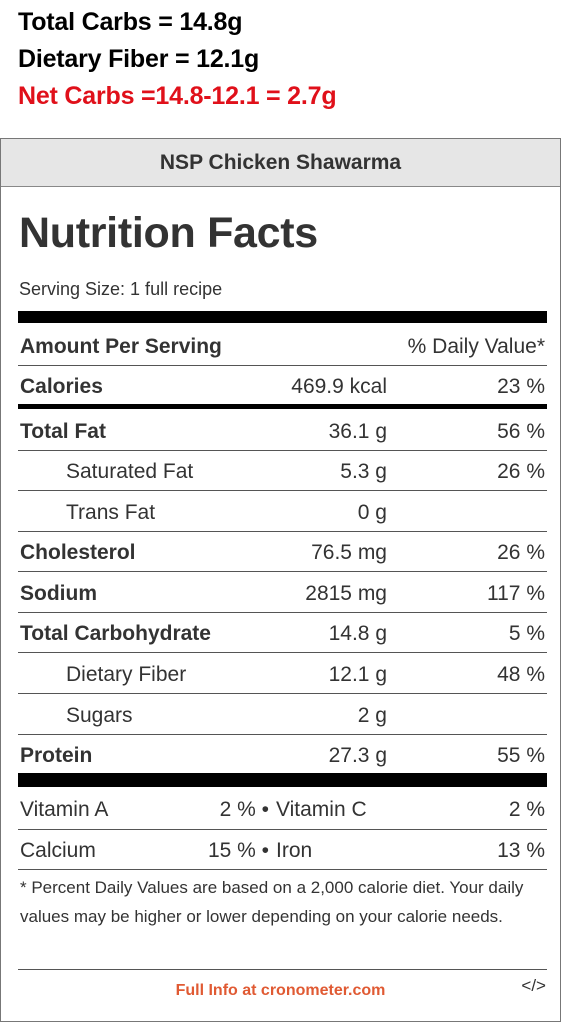 This screenshot has height=1024, width=563. Describe the element at coordinates (321, 809) in the screenshot. I see `vitamin-label: Vitamin C` at that location.